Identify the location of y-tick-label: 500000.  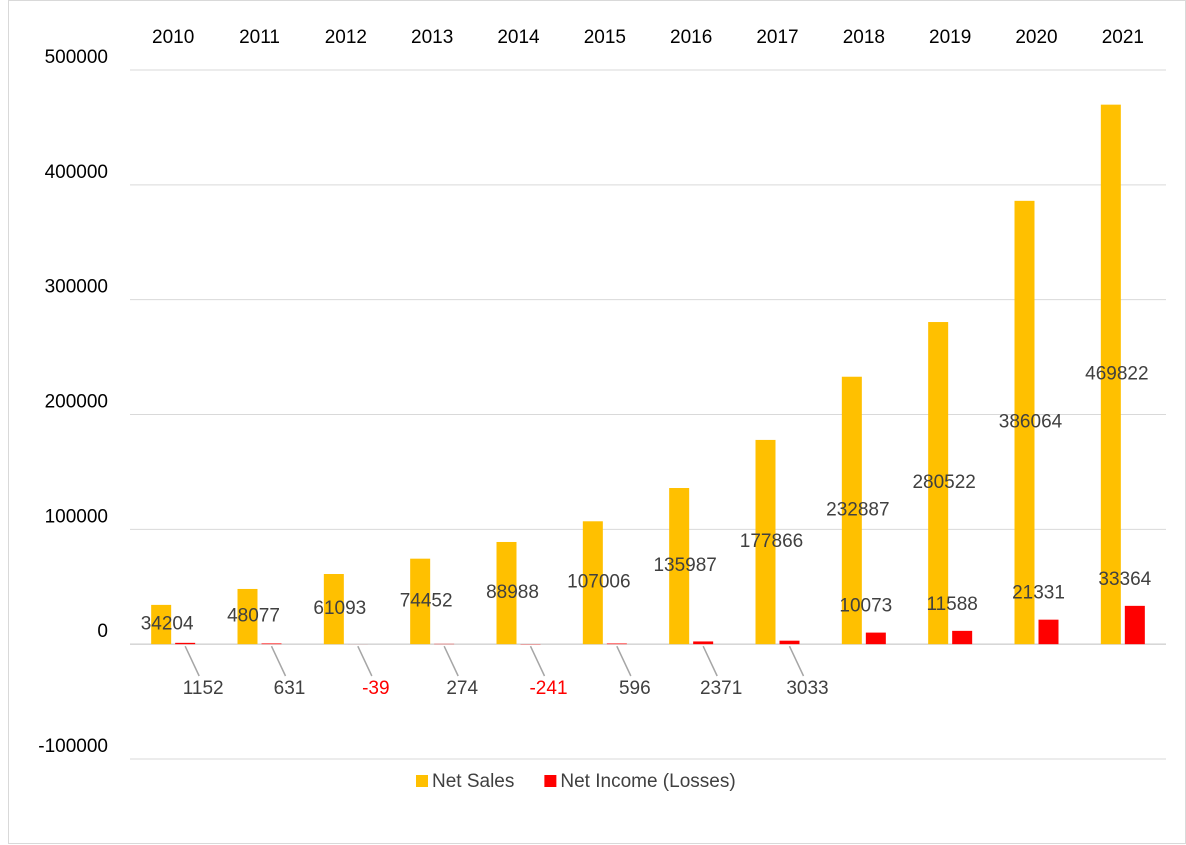
(76, 57).